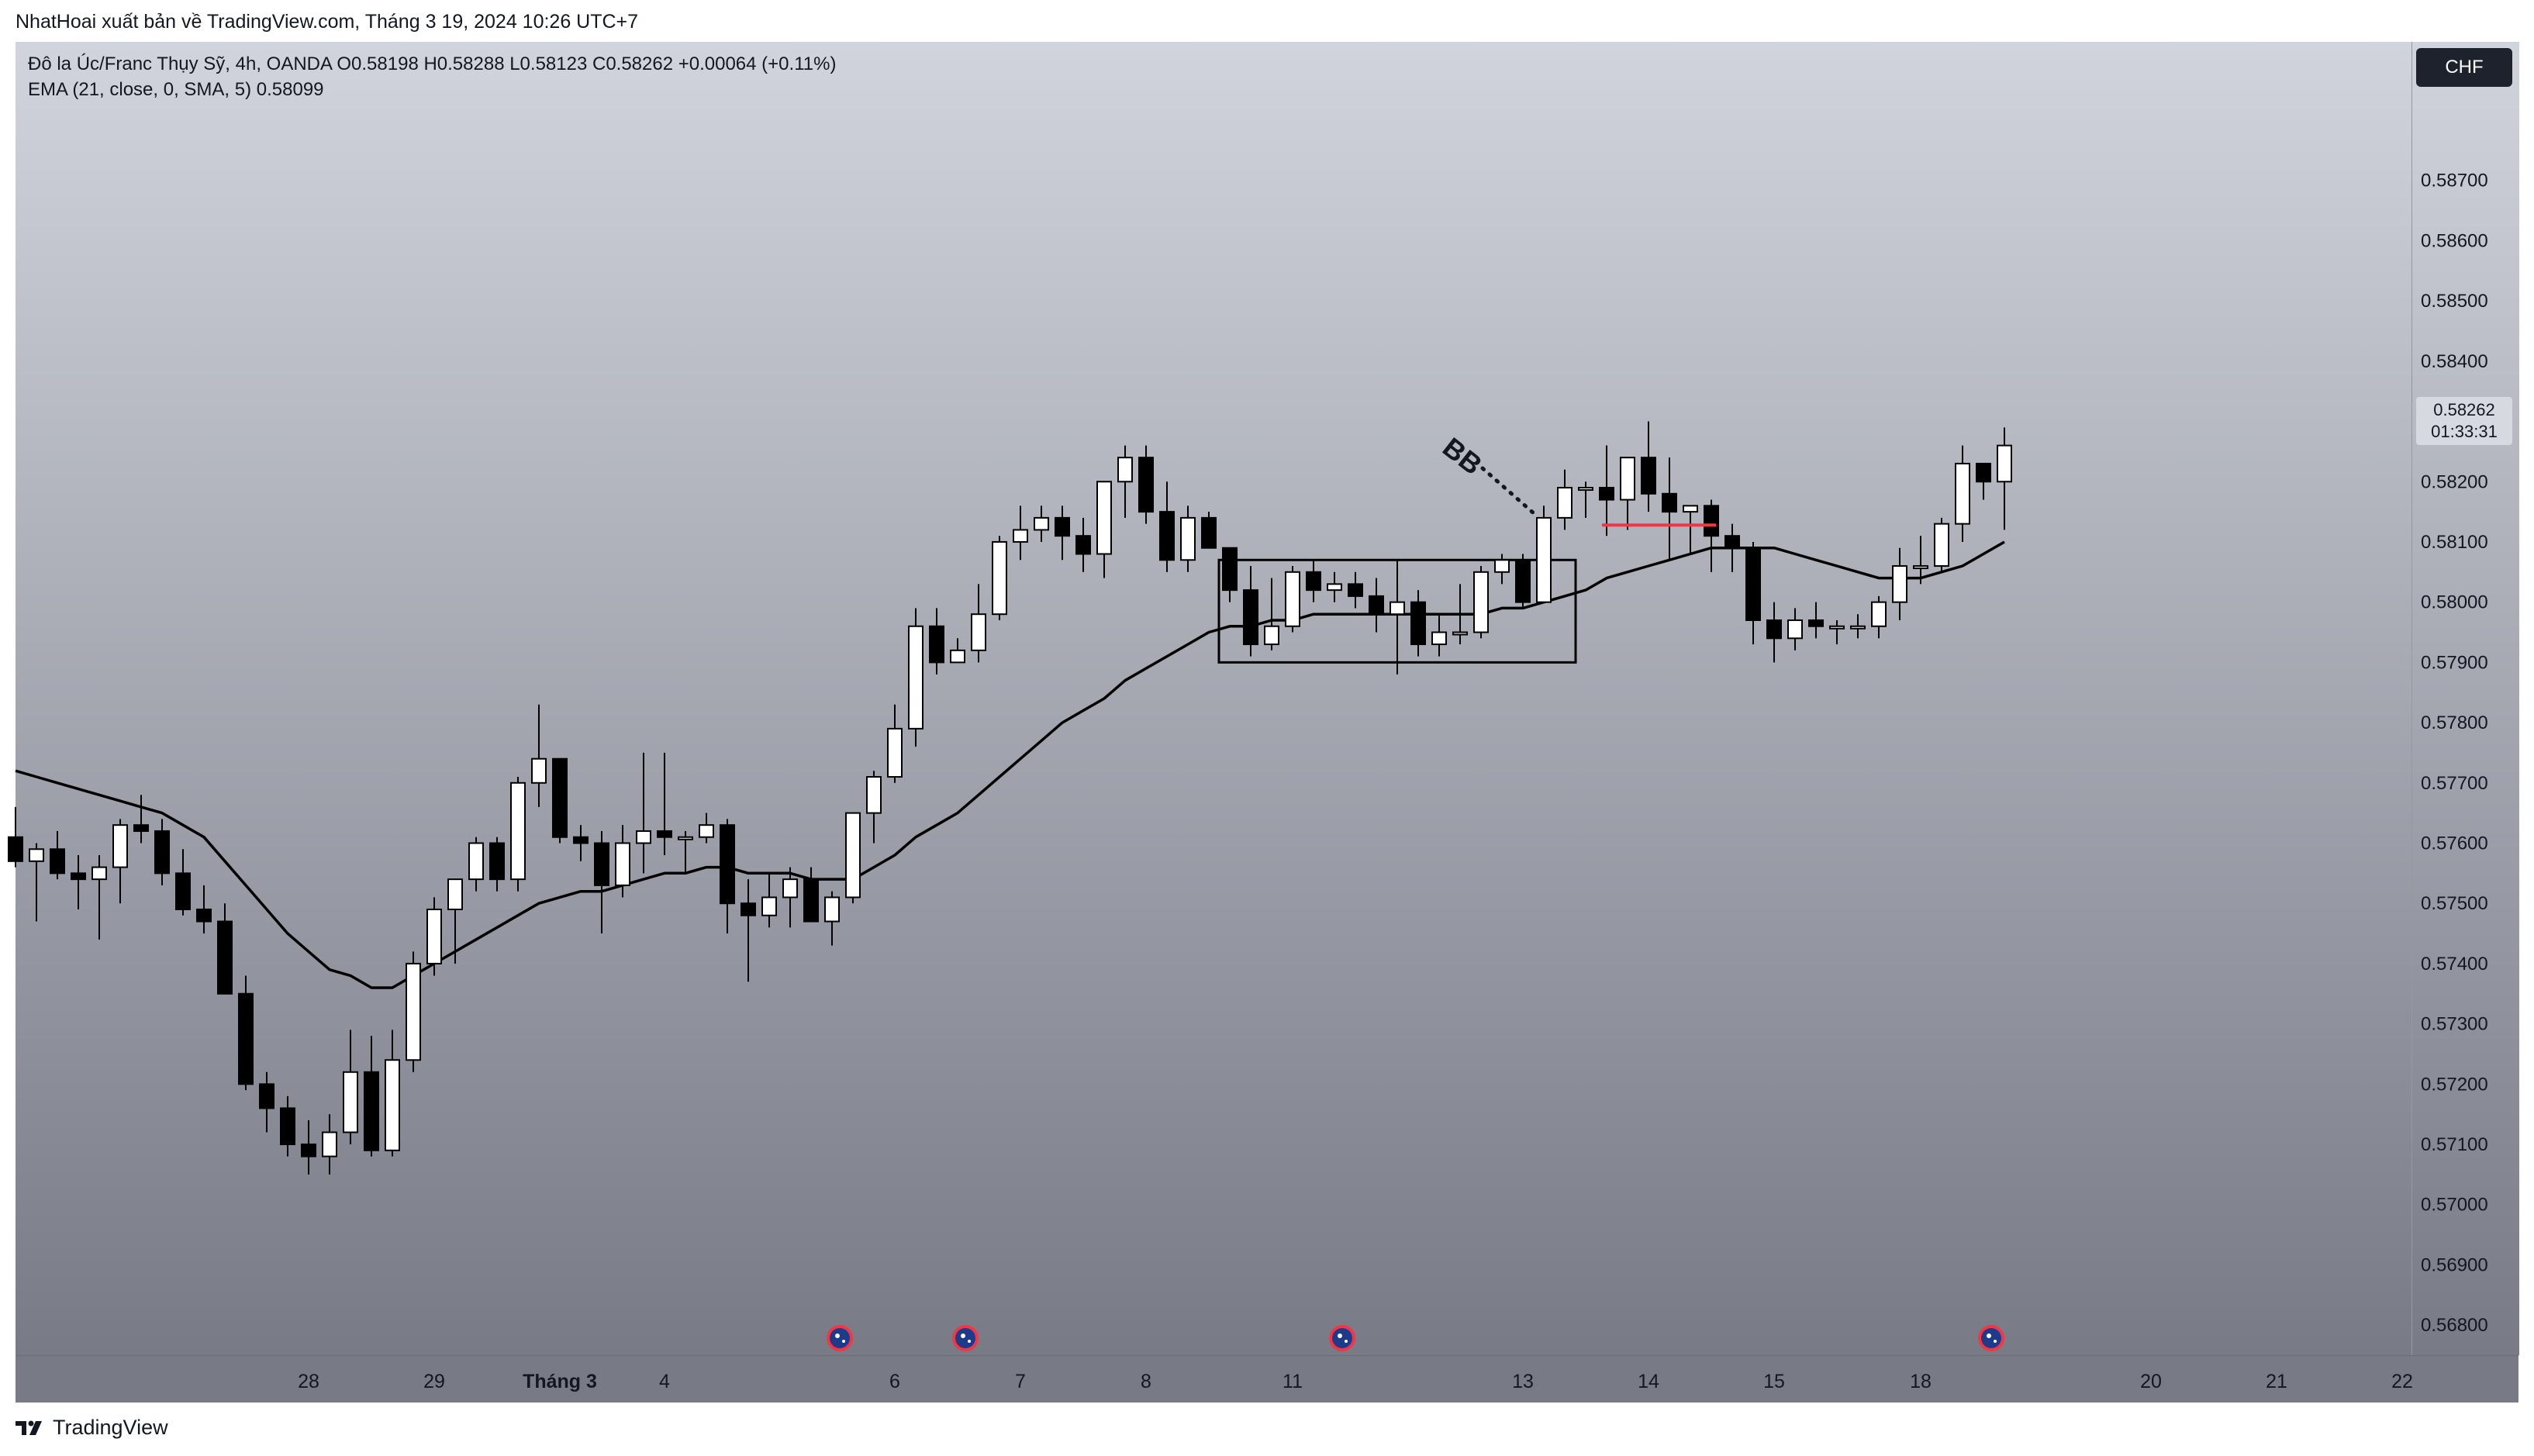 This screenshot has height=1456, width=2534. Describe the element at coordinates (2454, 1264) in the screenshot. I see `price-tick-label: 0.56900` at that location.